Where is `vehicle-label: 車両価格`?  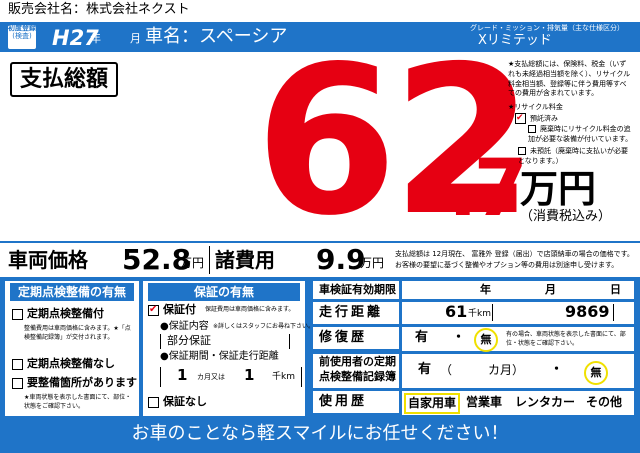
vehicle-label: 車両価格 is located at coordinates (48, 260).